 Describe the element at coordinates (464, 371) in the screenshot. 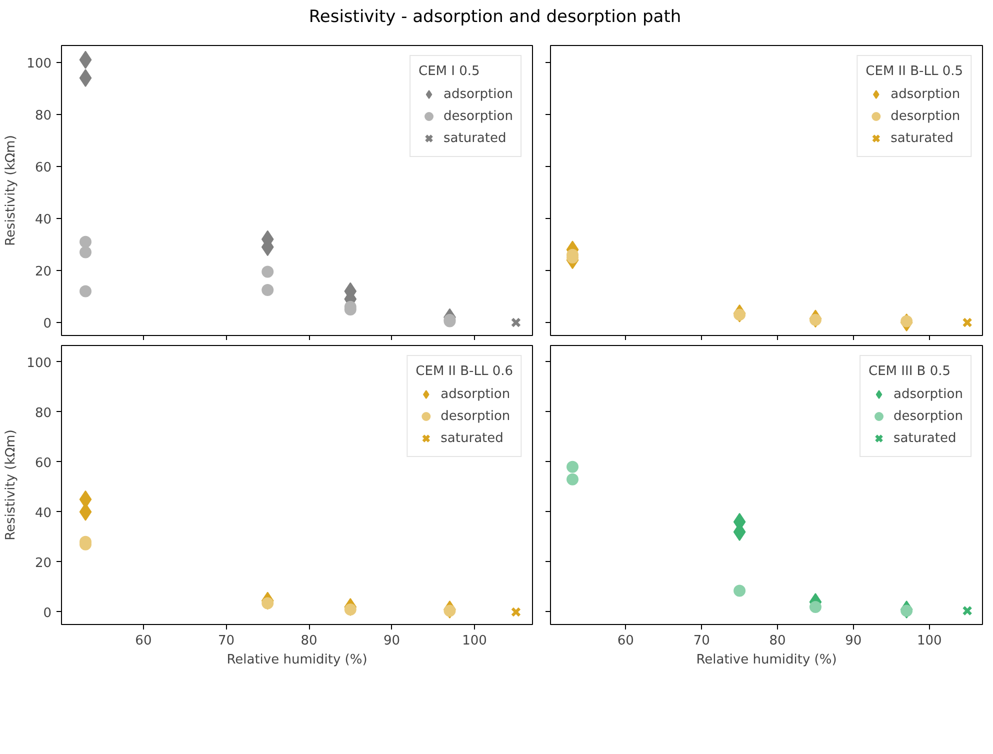

I see `legend-title: CEM II B-LL 0.6` at that location.